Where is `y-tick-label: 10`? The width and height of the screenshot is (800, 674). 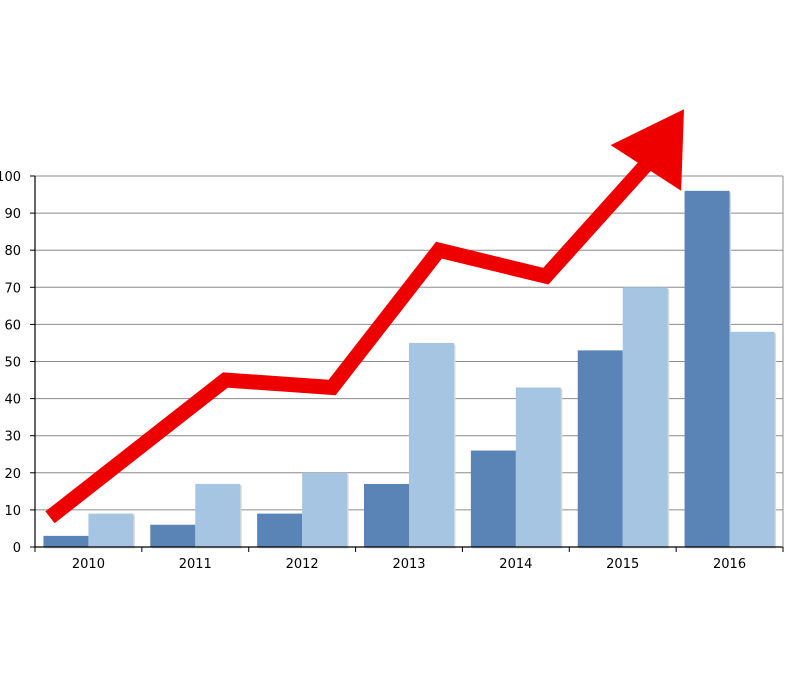
y-tick-label: 10 is located at coordinates (12, 511).